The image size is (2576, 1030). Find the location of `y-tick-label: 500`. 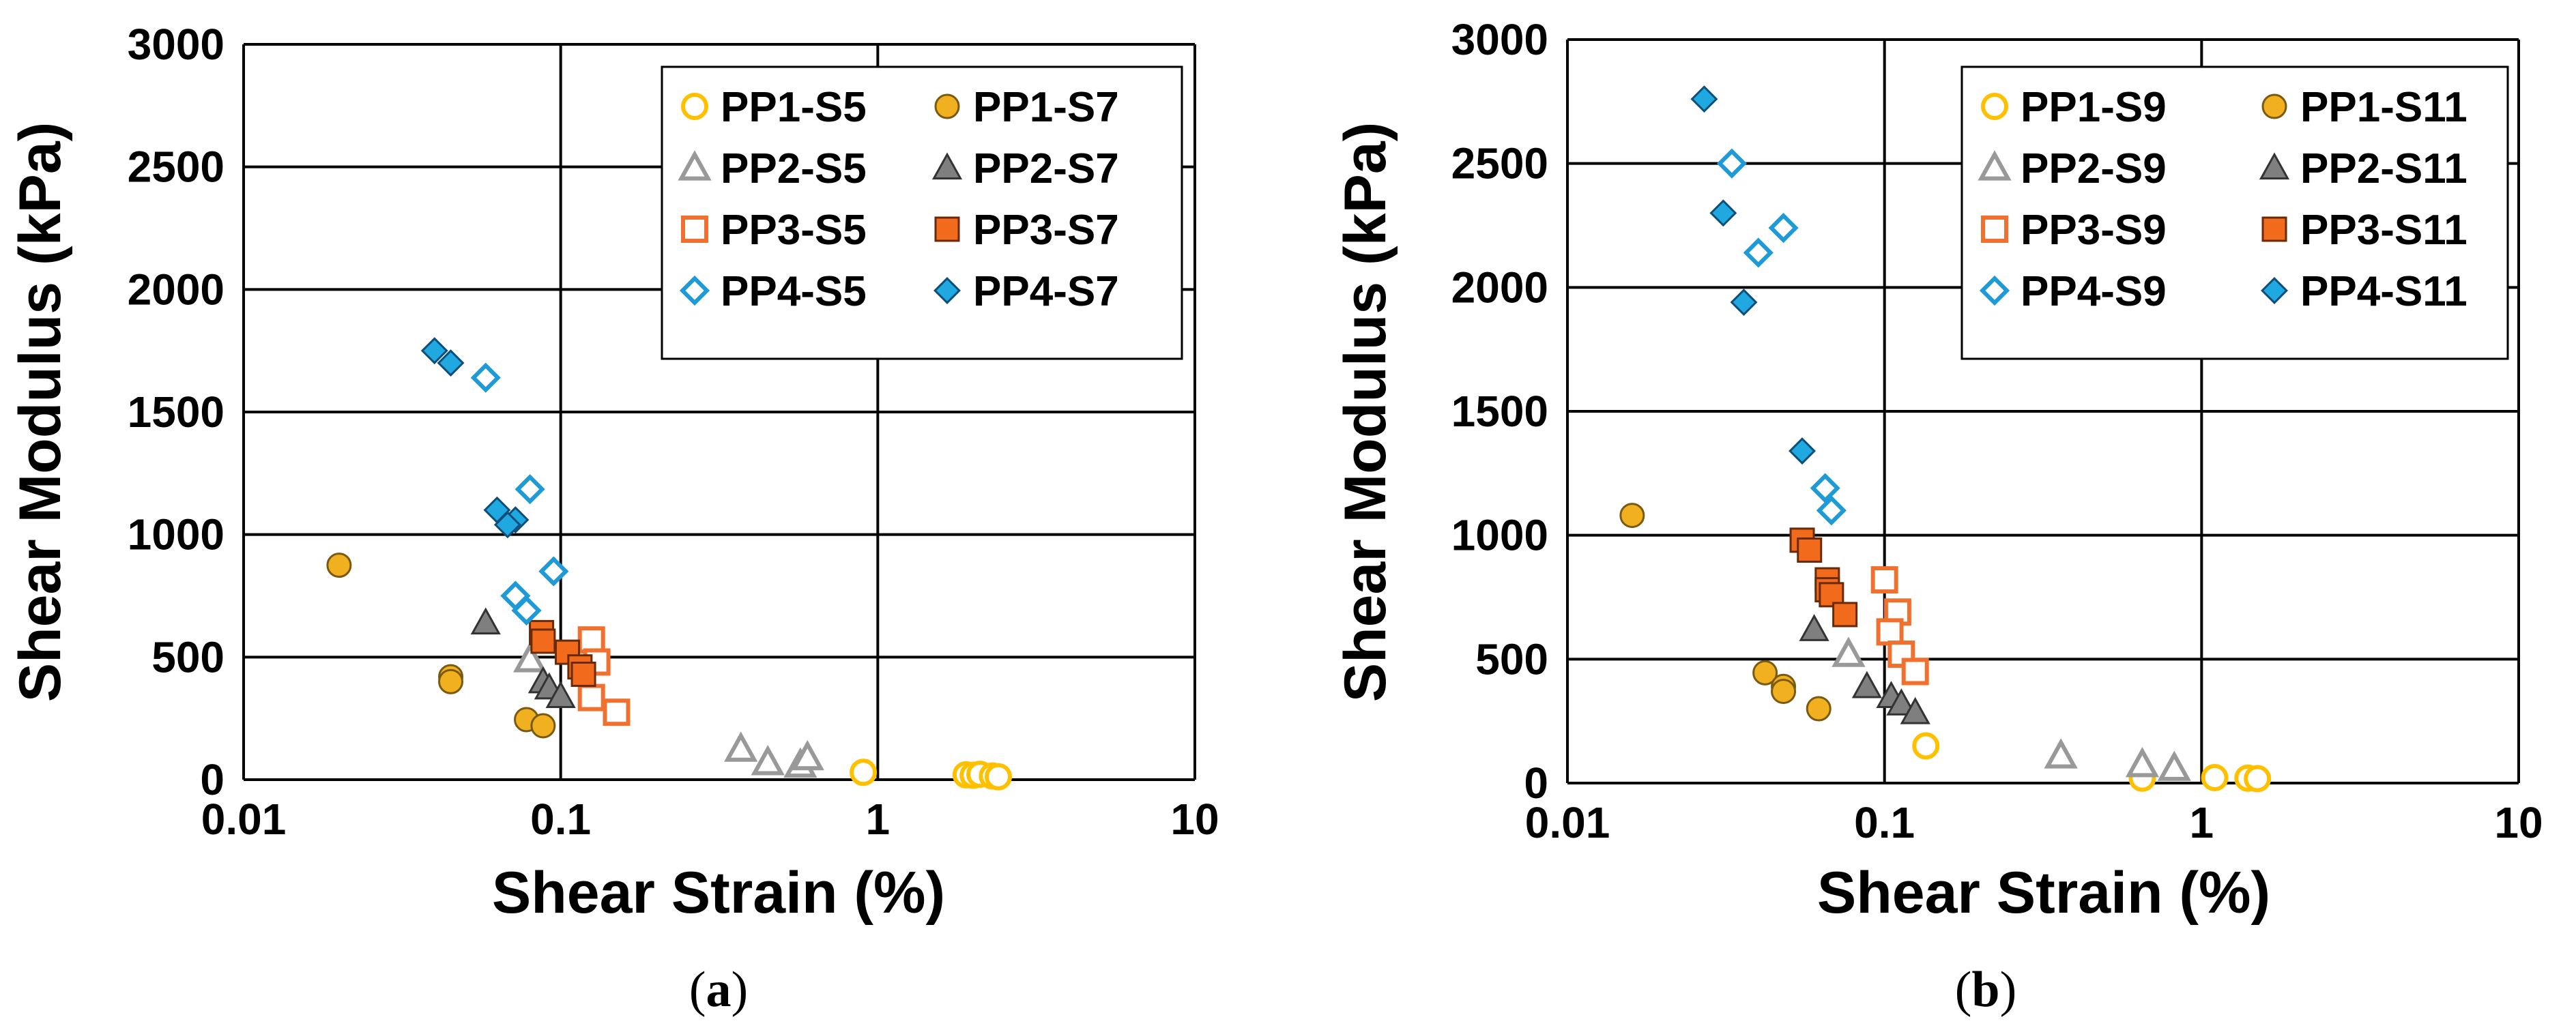

y-tick-label: 500 is located at coordinates (1511, 659).